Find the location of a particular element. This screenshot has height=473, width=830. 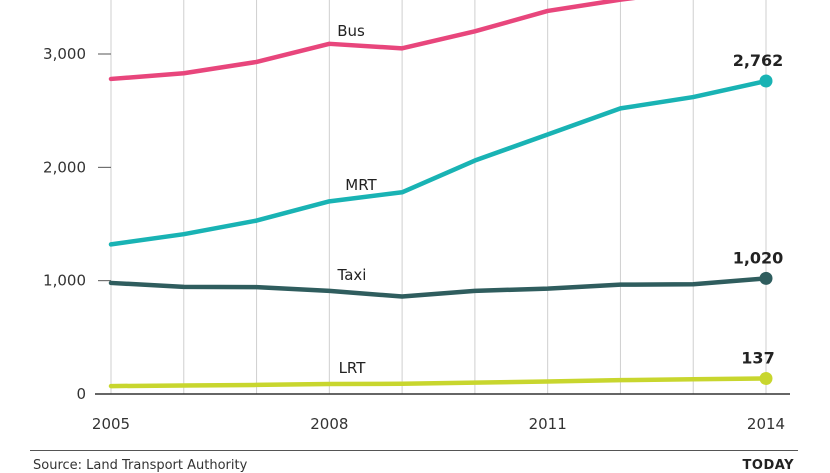

series-line-lrt is located at coordinates (438, 382).